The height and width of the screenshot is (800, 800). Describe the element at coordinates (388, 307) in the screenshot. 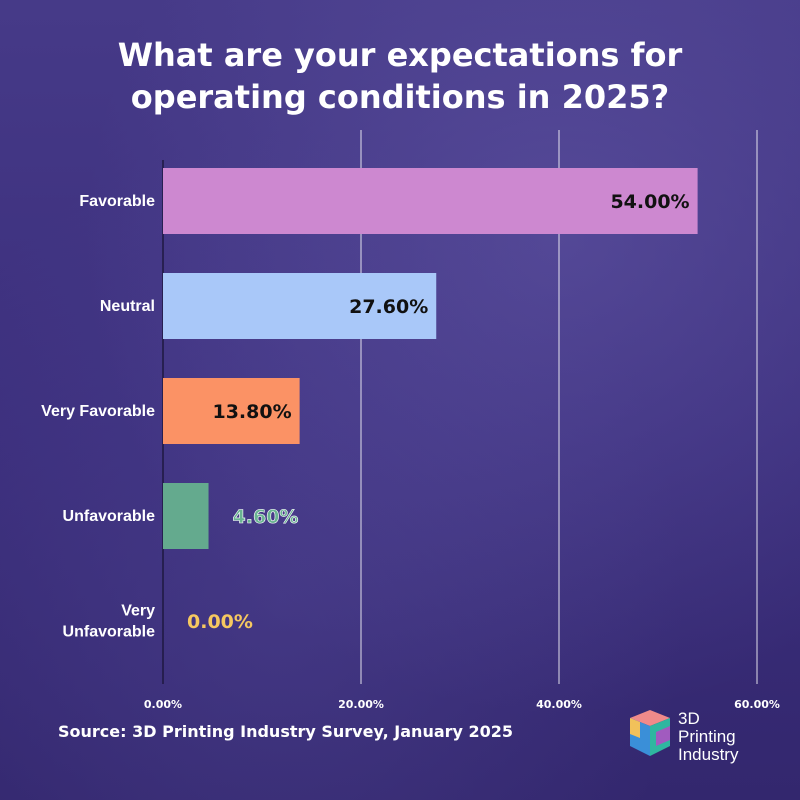

I see `value-label: 27.60%` at that location.